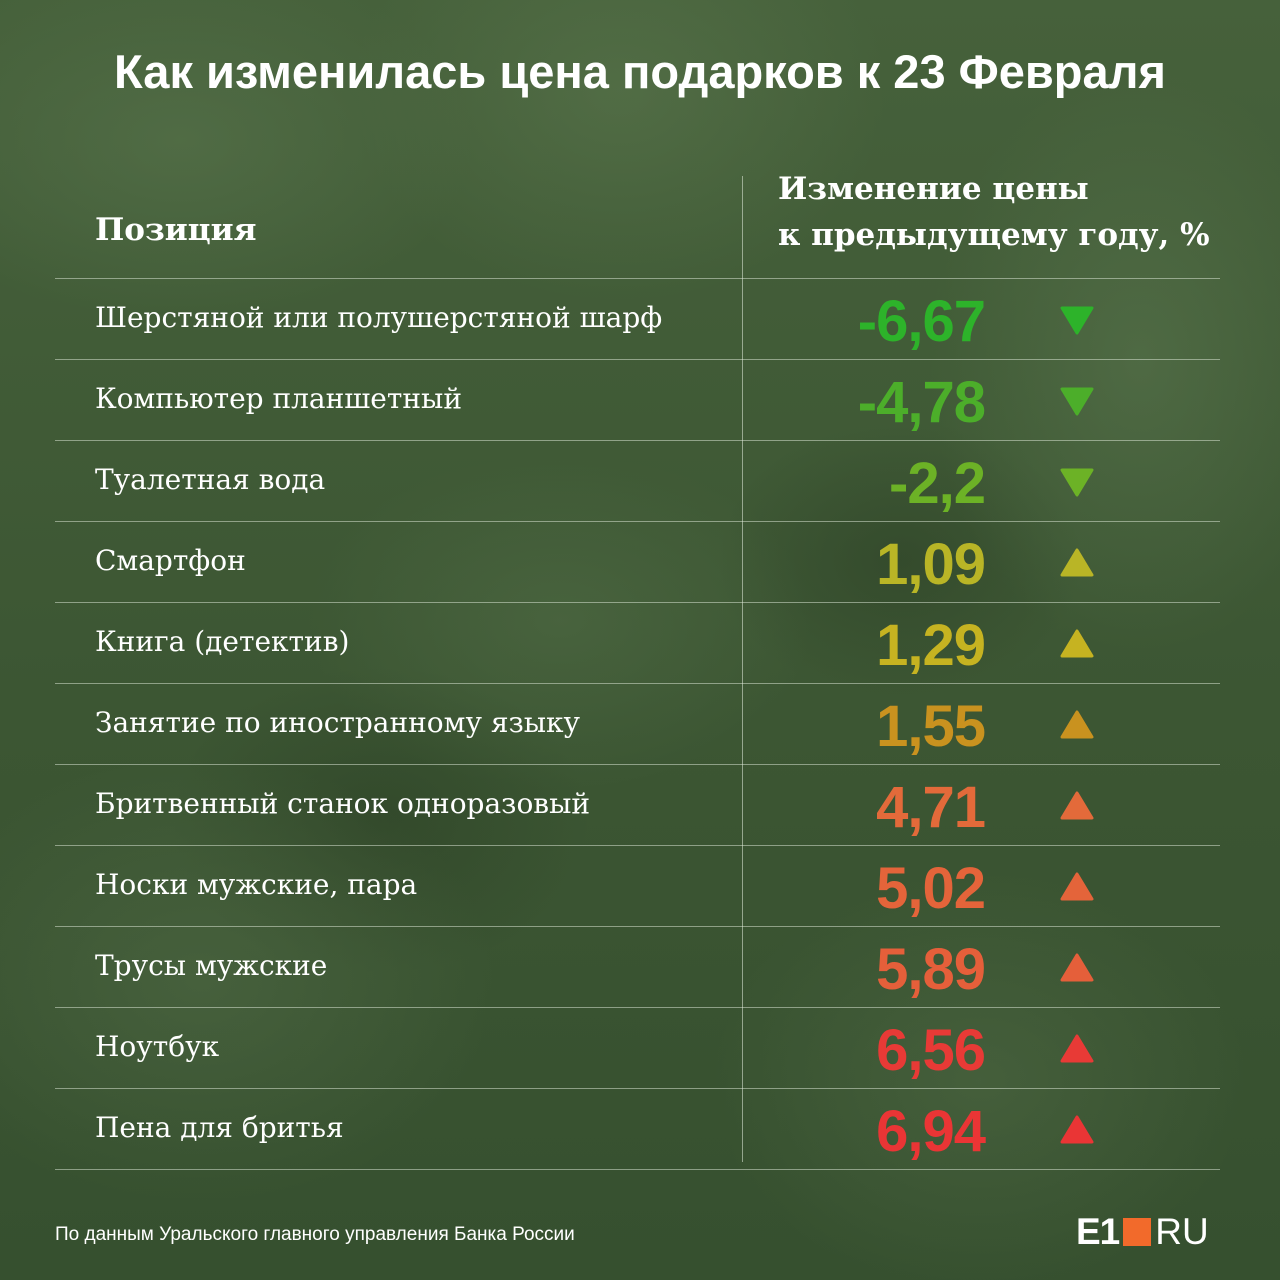  I want to click on logo-e1-text: E1, so click(1098, 1231).